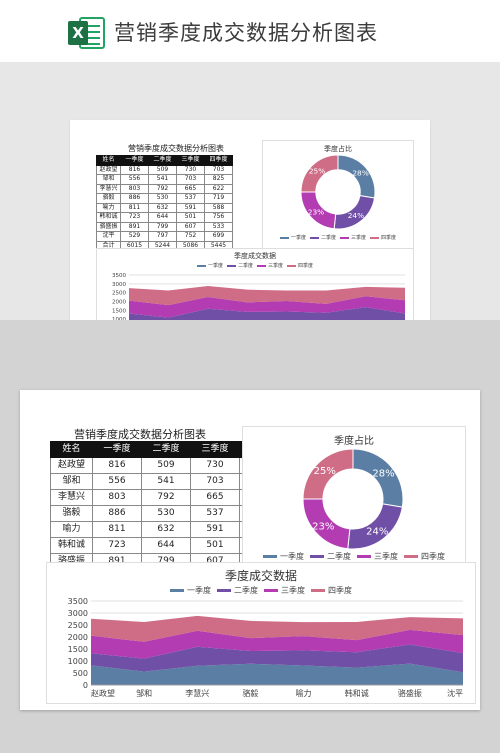 The height and width of the screenshot is (753, 500). What do you see at coordinates (218, 226) in the screenshot?
I see `table-cell: 533` at bounding box center [218, 226].